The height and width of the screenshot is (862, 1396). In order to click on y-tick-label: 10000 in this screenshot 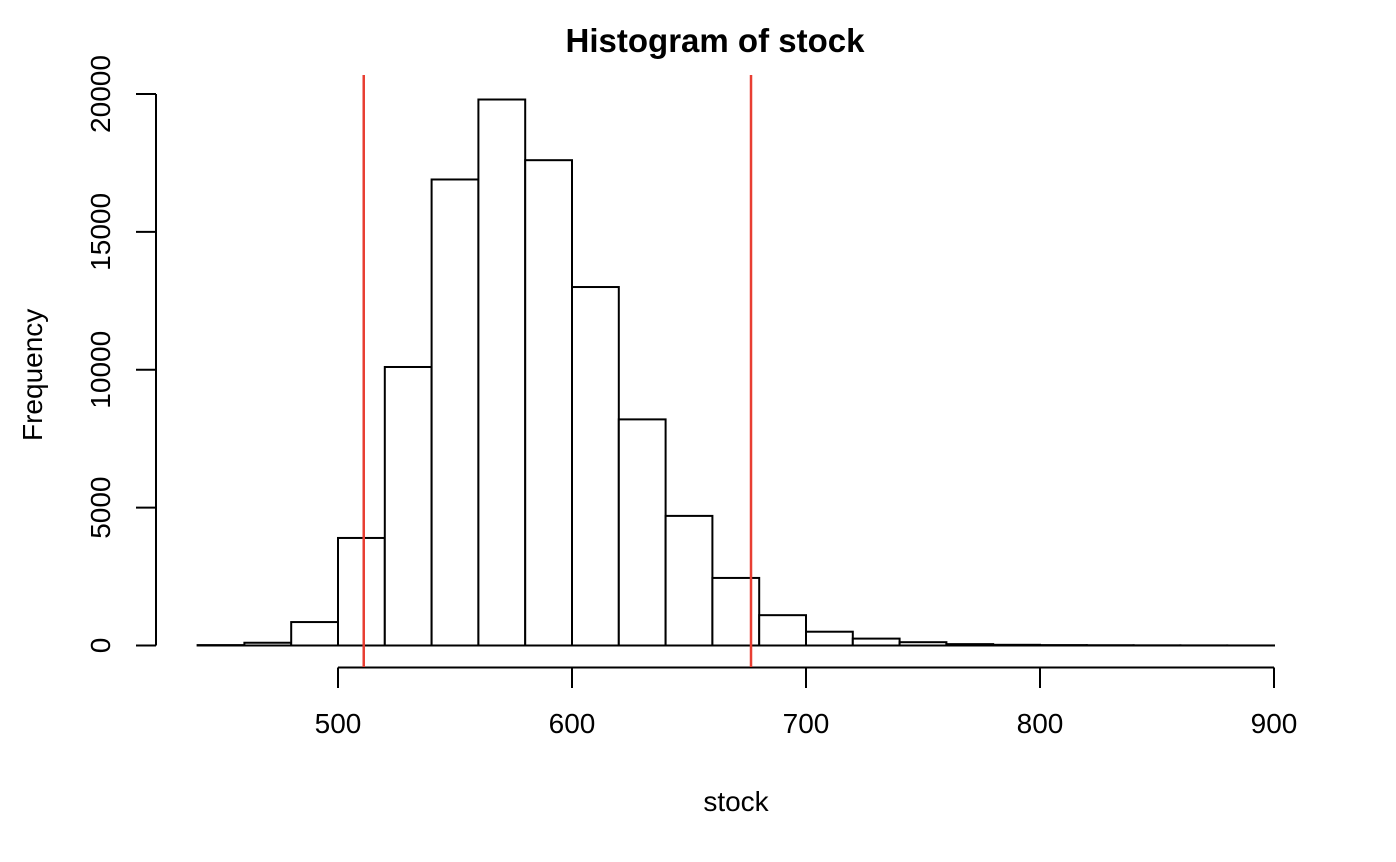, I will do `click(100, 370)`.